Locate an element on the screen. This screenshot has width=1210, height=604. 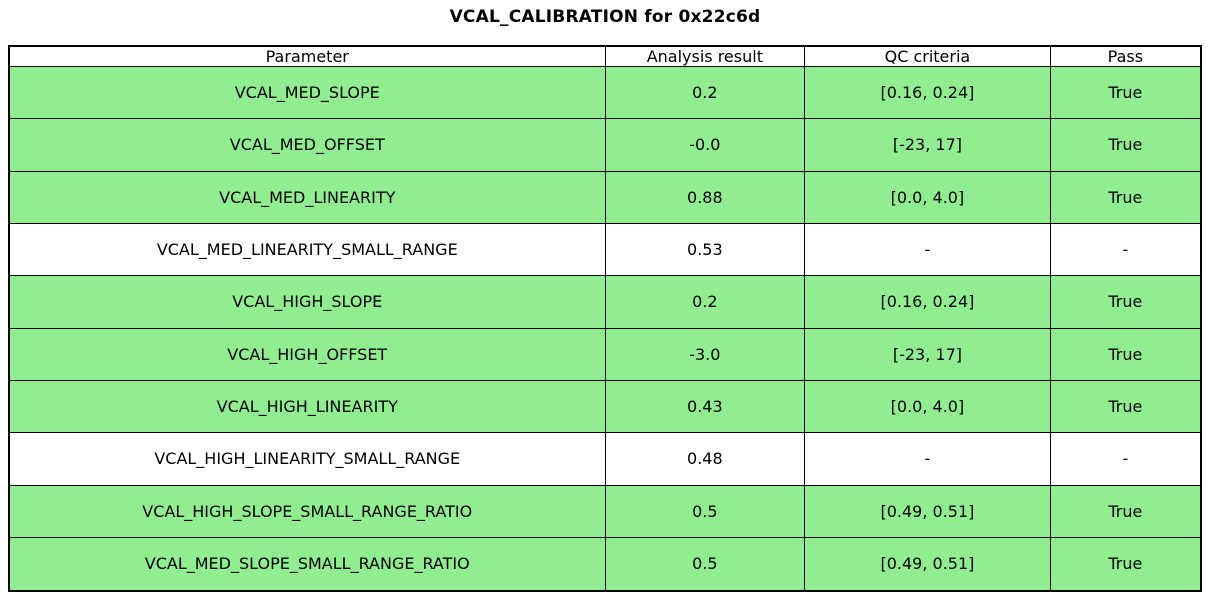
analysis-result-cell: 0.43 is located at coordinates (705, 406).